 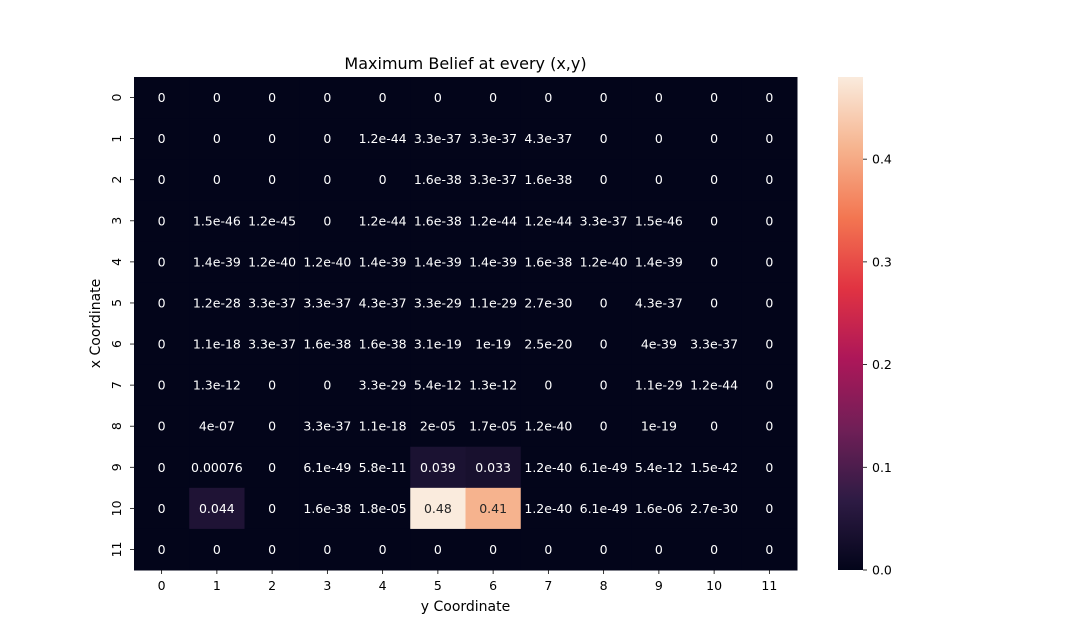 I want to click on cell-value-label: 0.48, so click(x=438, y=508).